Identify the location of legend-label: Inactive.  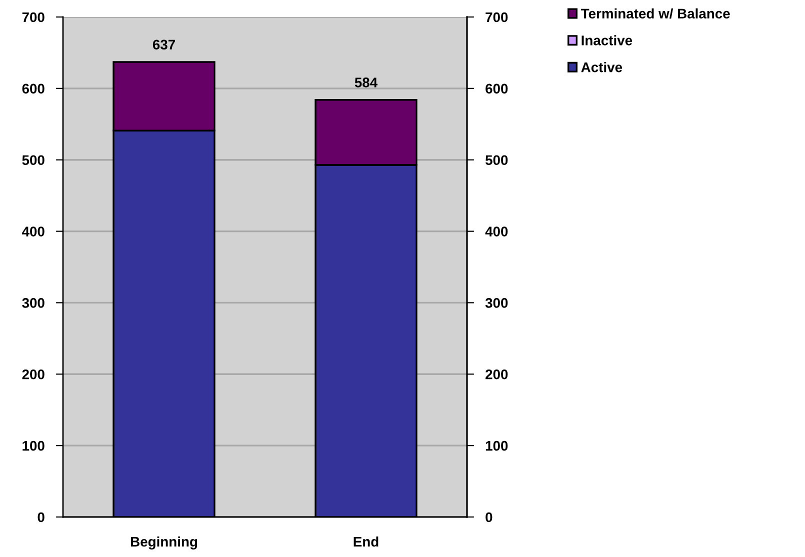
(607, 40).